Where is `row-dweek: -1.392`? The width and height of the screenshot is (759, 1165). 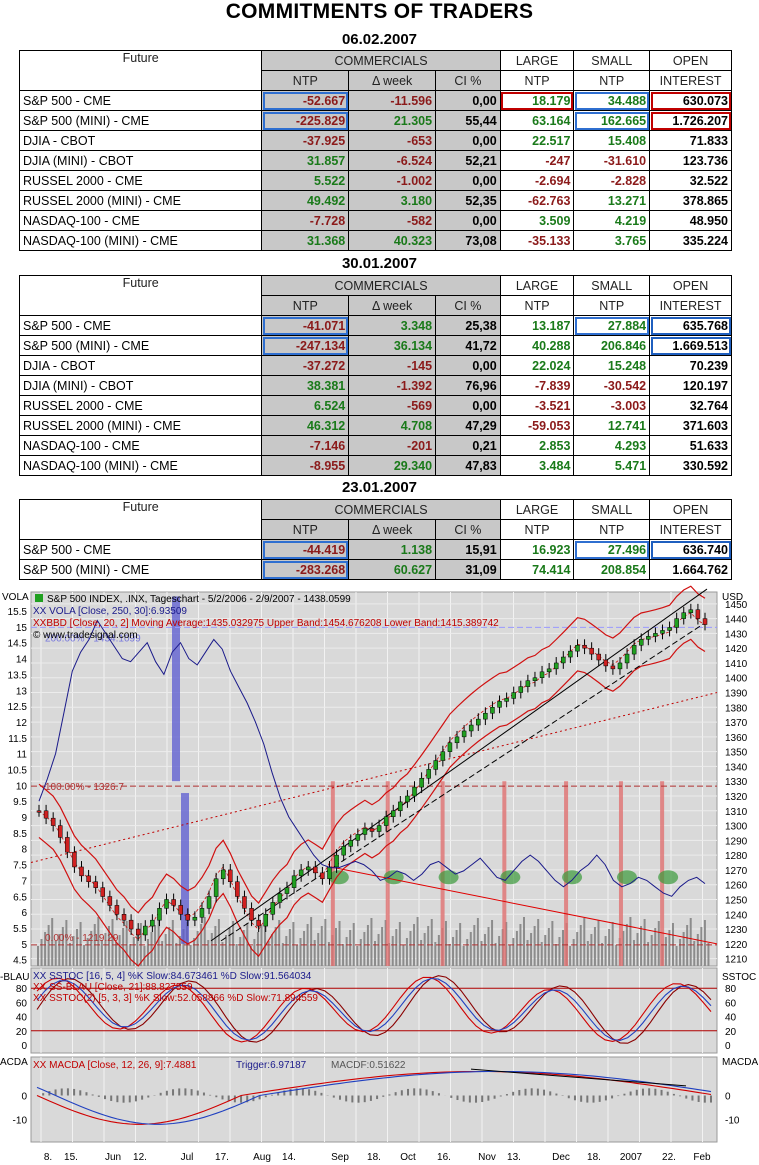
row-dweek: -1.392 is located at coordinates (392, 385).